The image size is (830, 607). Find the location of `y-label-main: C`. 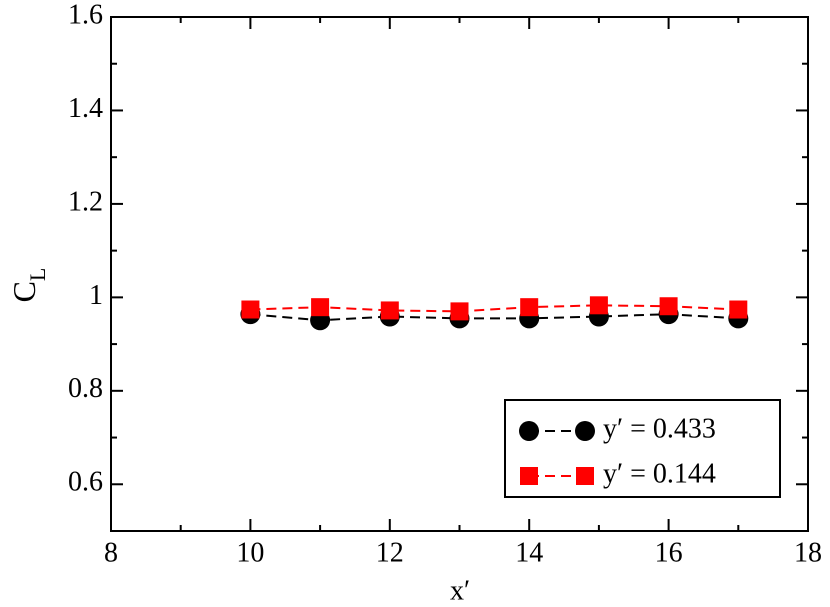

y-label-main: C is located at coordinates (24, 291).